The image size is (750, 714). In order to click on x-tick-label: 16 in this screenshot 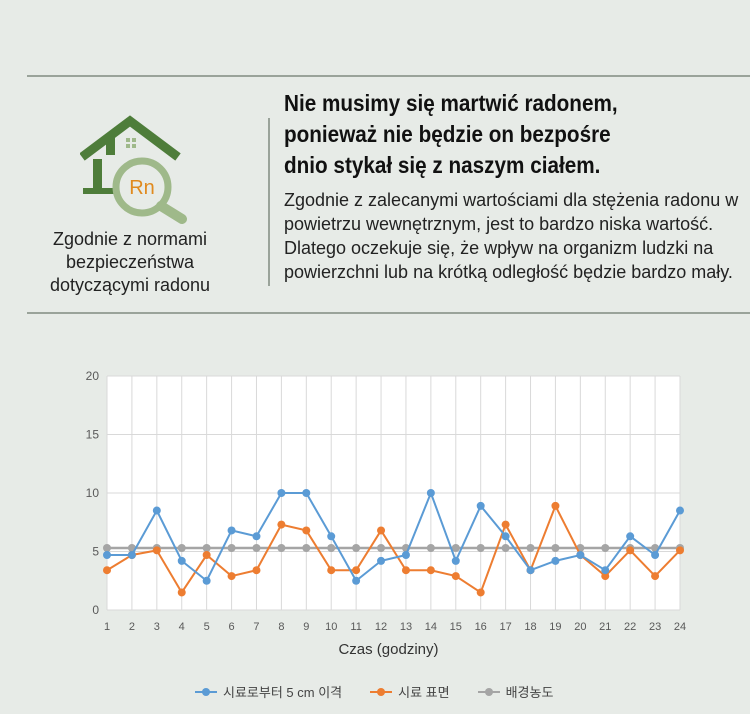, I will do `click(481, 627)`.